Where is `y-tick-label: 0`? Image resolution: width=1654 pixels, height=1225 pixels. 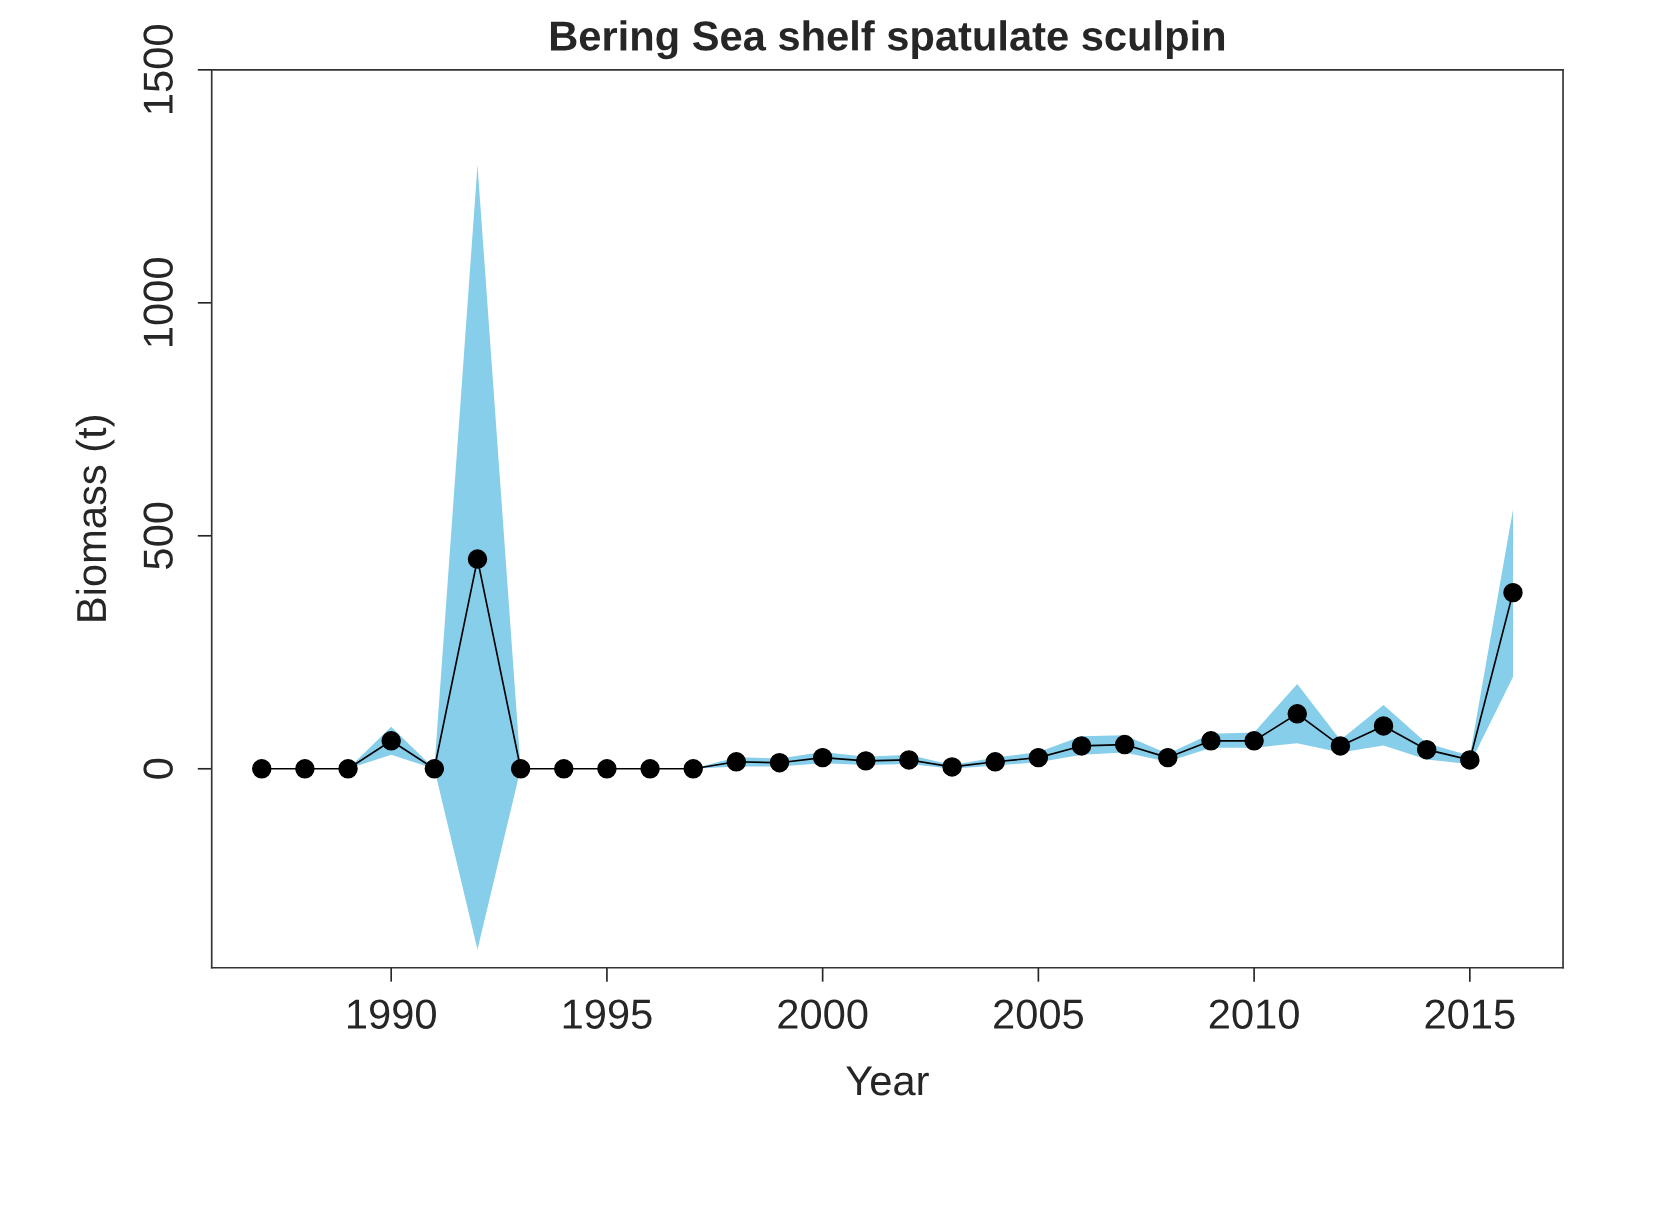
y-tick-label: 0 is located at coordinates (158, 768).